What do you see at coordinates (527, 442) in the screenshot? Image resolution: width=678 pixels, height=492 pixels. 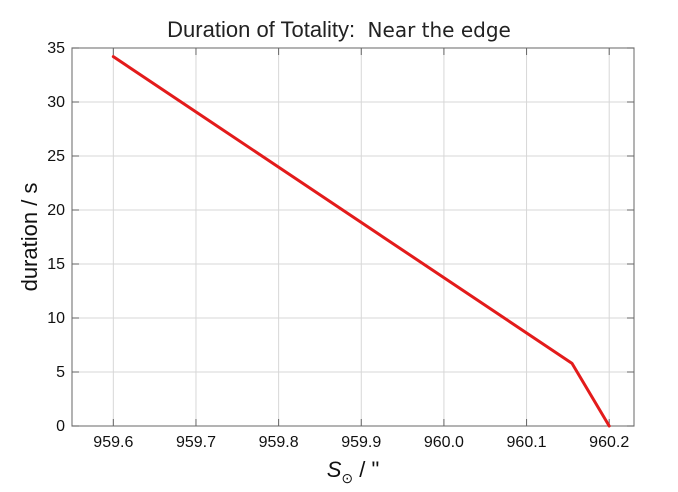 I see `x-tick-label: 960.1` at bounding box center [527, 442].